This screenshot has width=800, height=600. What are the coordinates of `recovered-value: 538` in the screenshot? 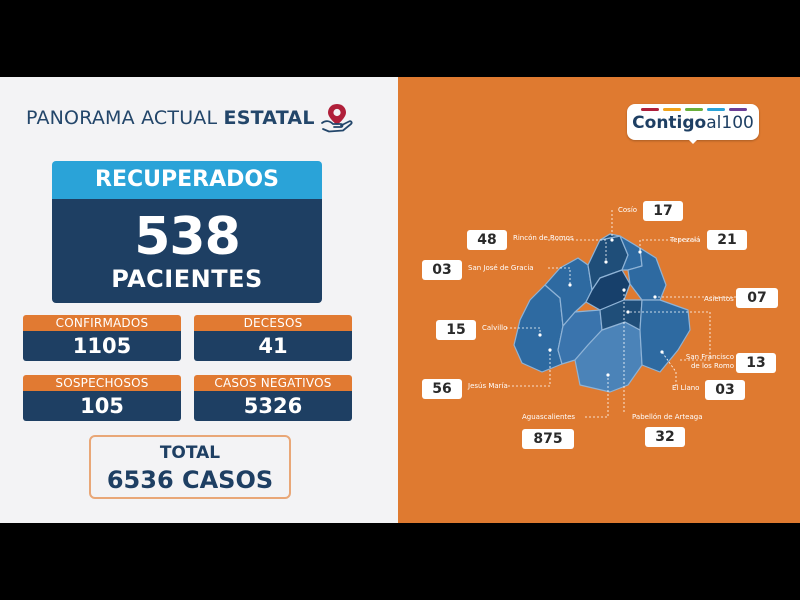 It's located at (187, 237).